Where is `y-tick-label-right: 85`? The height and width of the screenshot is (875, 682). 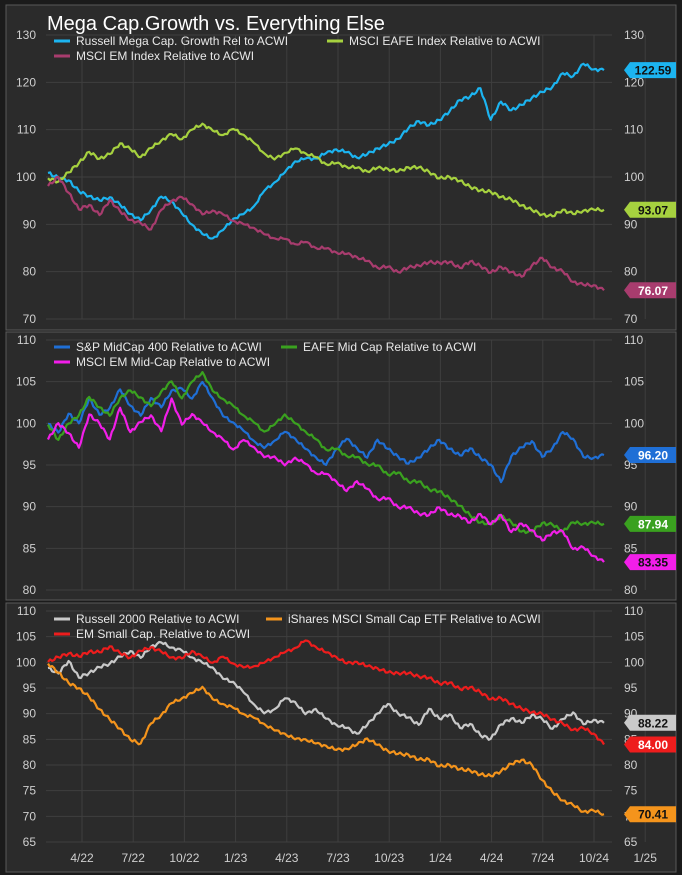 y-tick-label-right: 85 is located at coordinates (631, 548).